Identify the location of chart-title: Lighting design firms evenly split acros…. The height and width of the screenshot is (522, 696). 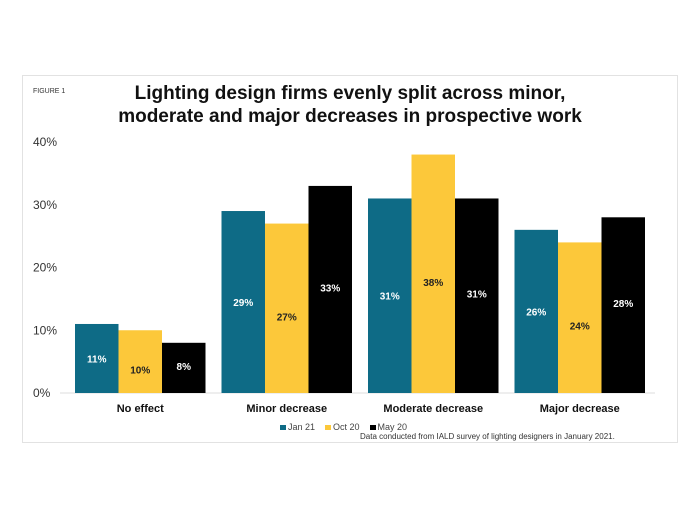
(350, 105).